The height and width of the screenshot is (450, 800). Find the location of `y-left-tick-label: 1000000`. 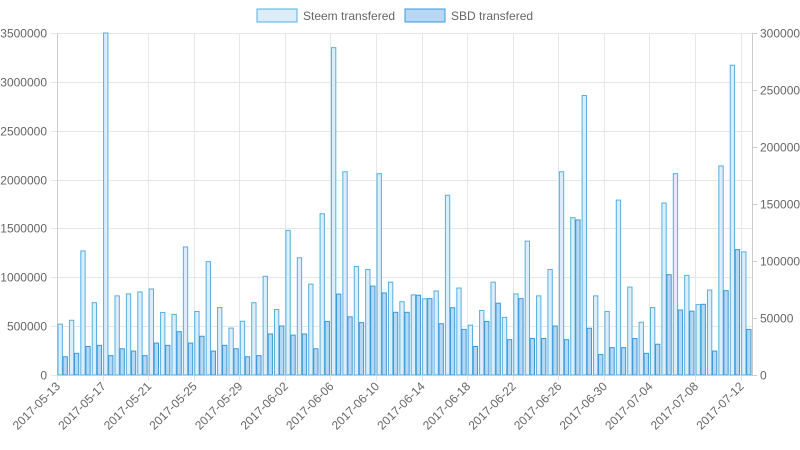

y-left-tick-label: 1000000 is located at coordinates (23, 278).